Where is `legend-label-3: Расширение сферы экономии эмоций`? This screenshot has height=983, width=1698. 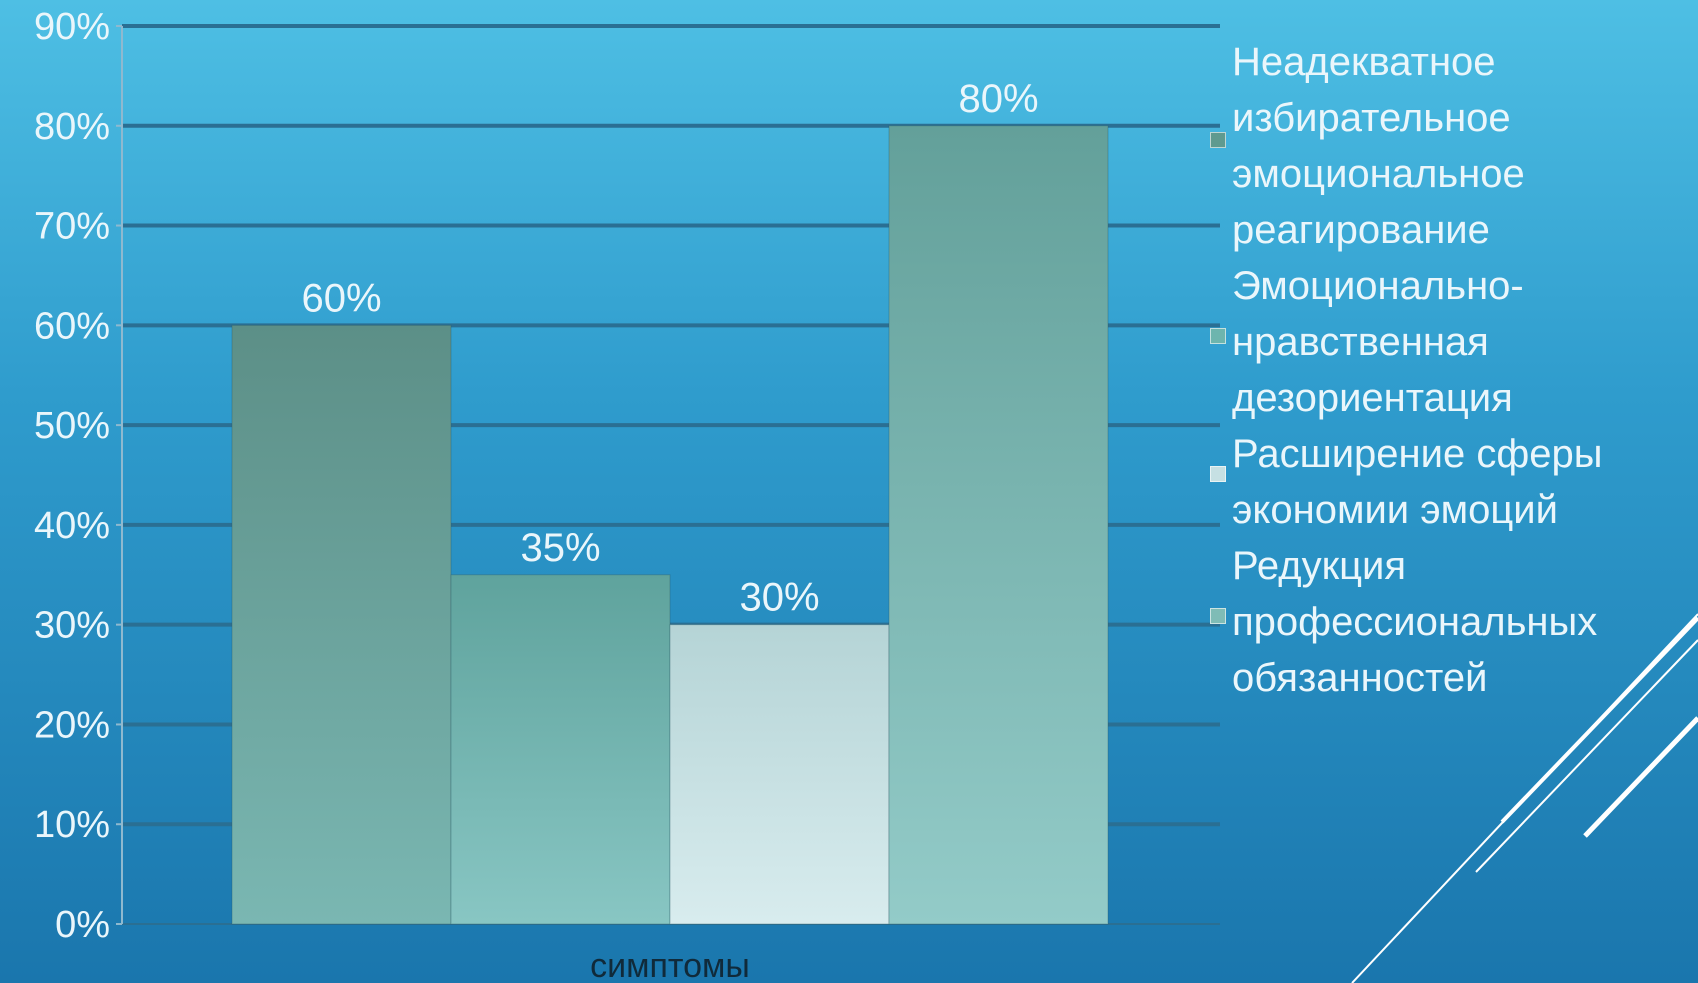 legend-label-3: Расширение сферы экономии эмоций is located at coordinates (1417, 482).